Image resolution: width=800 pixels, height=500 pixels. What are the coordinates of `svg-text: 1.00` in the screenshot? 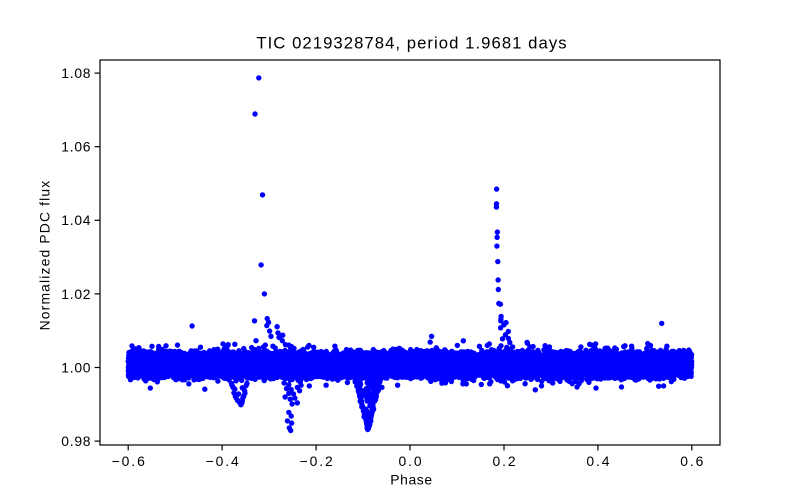 It's located at (76, 367).